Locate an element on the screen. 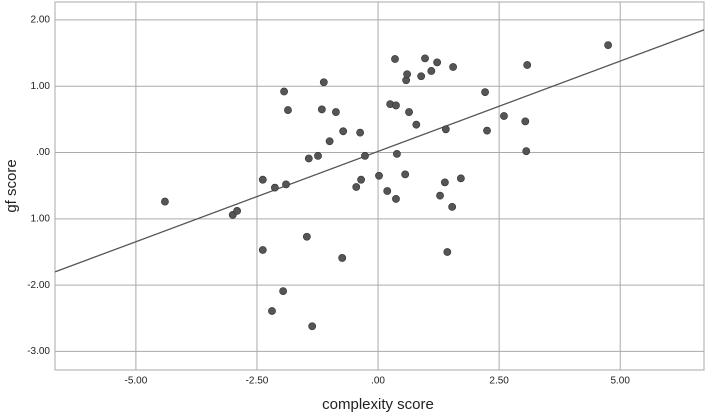 This screenshot has width=709, height=416. x-tick-label: -2.50 is located at coordinates (257, 381).